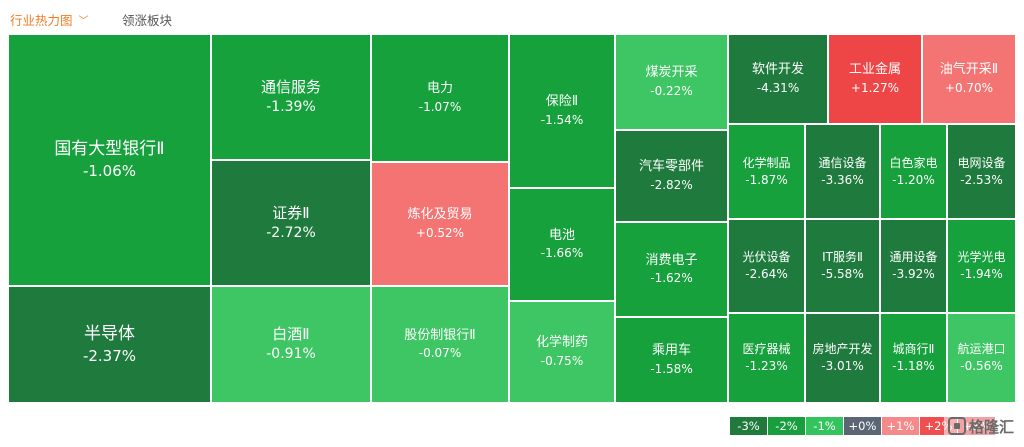 The height and width of the screenshot is (447, 1024). Describe the element at coordinates (440, 106) in the screenshot. I see `tile-change: -1.07%` at that location.